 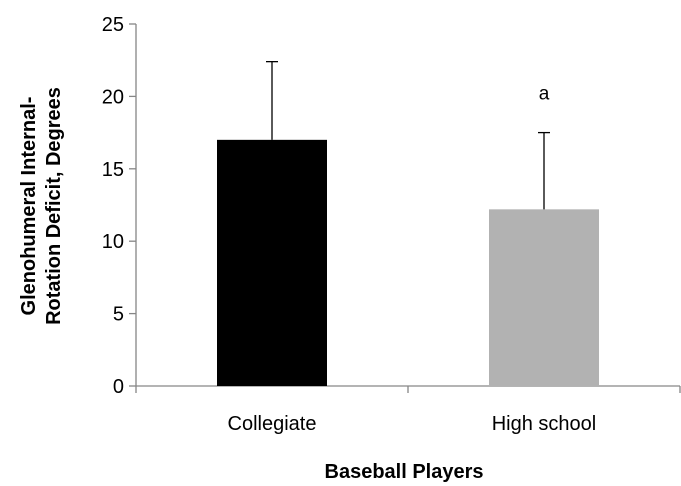 I want to click on y-tick-label: 0, so click(x=118, y=387).